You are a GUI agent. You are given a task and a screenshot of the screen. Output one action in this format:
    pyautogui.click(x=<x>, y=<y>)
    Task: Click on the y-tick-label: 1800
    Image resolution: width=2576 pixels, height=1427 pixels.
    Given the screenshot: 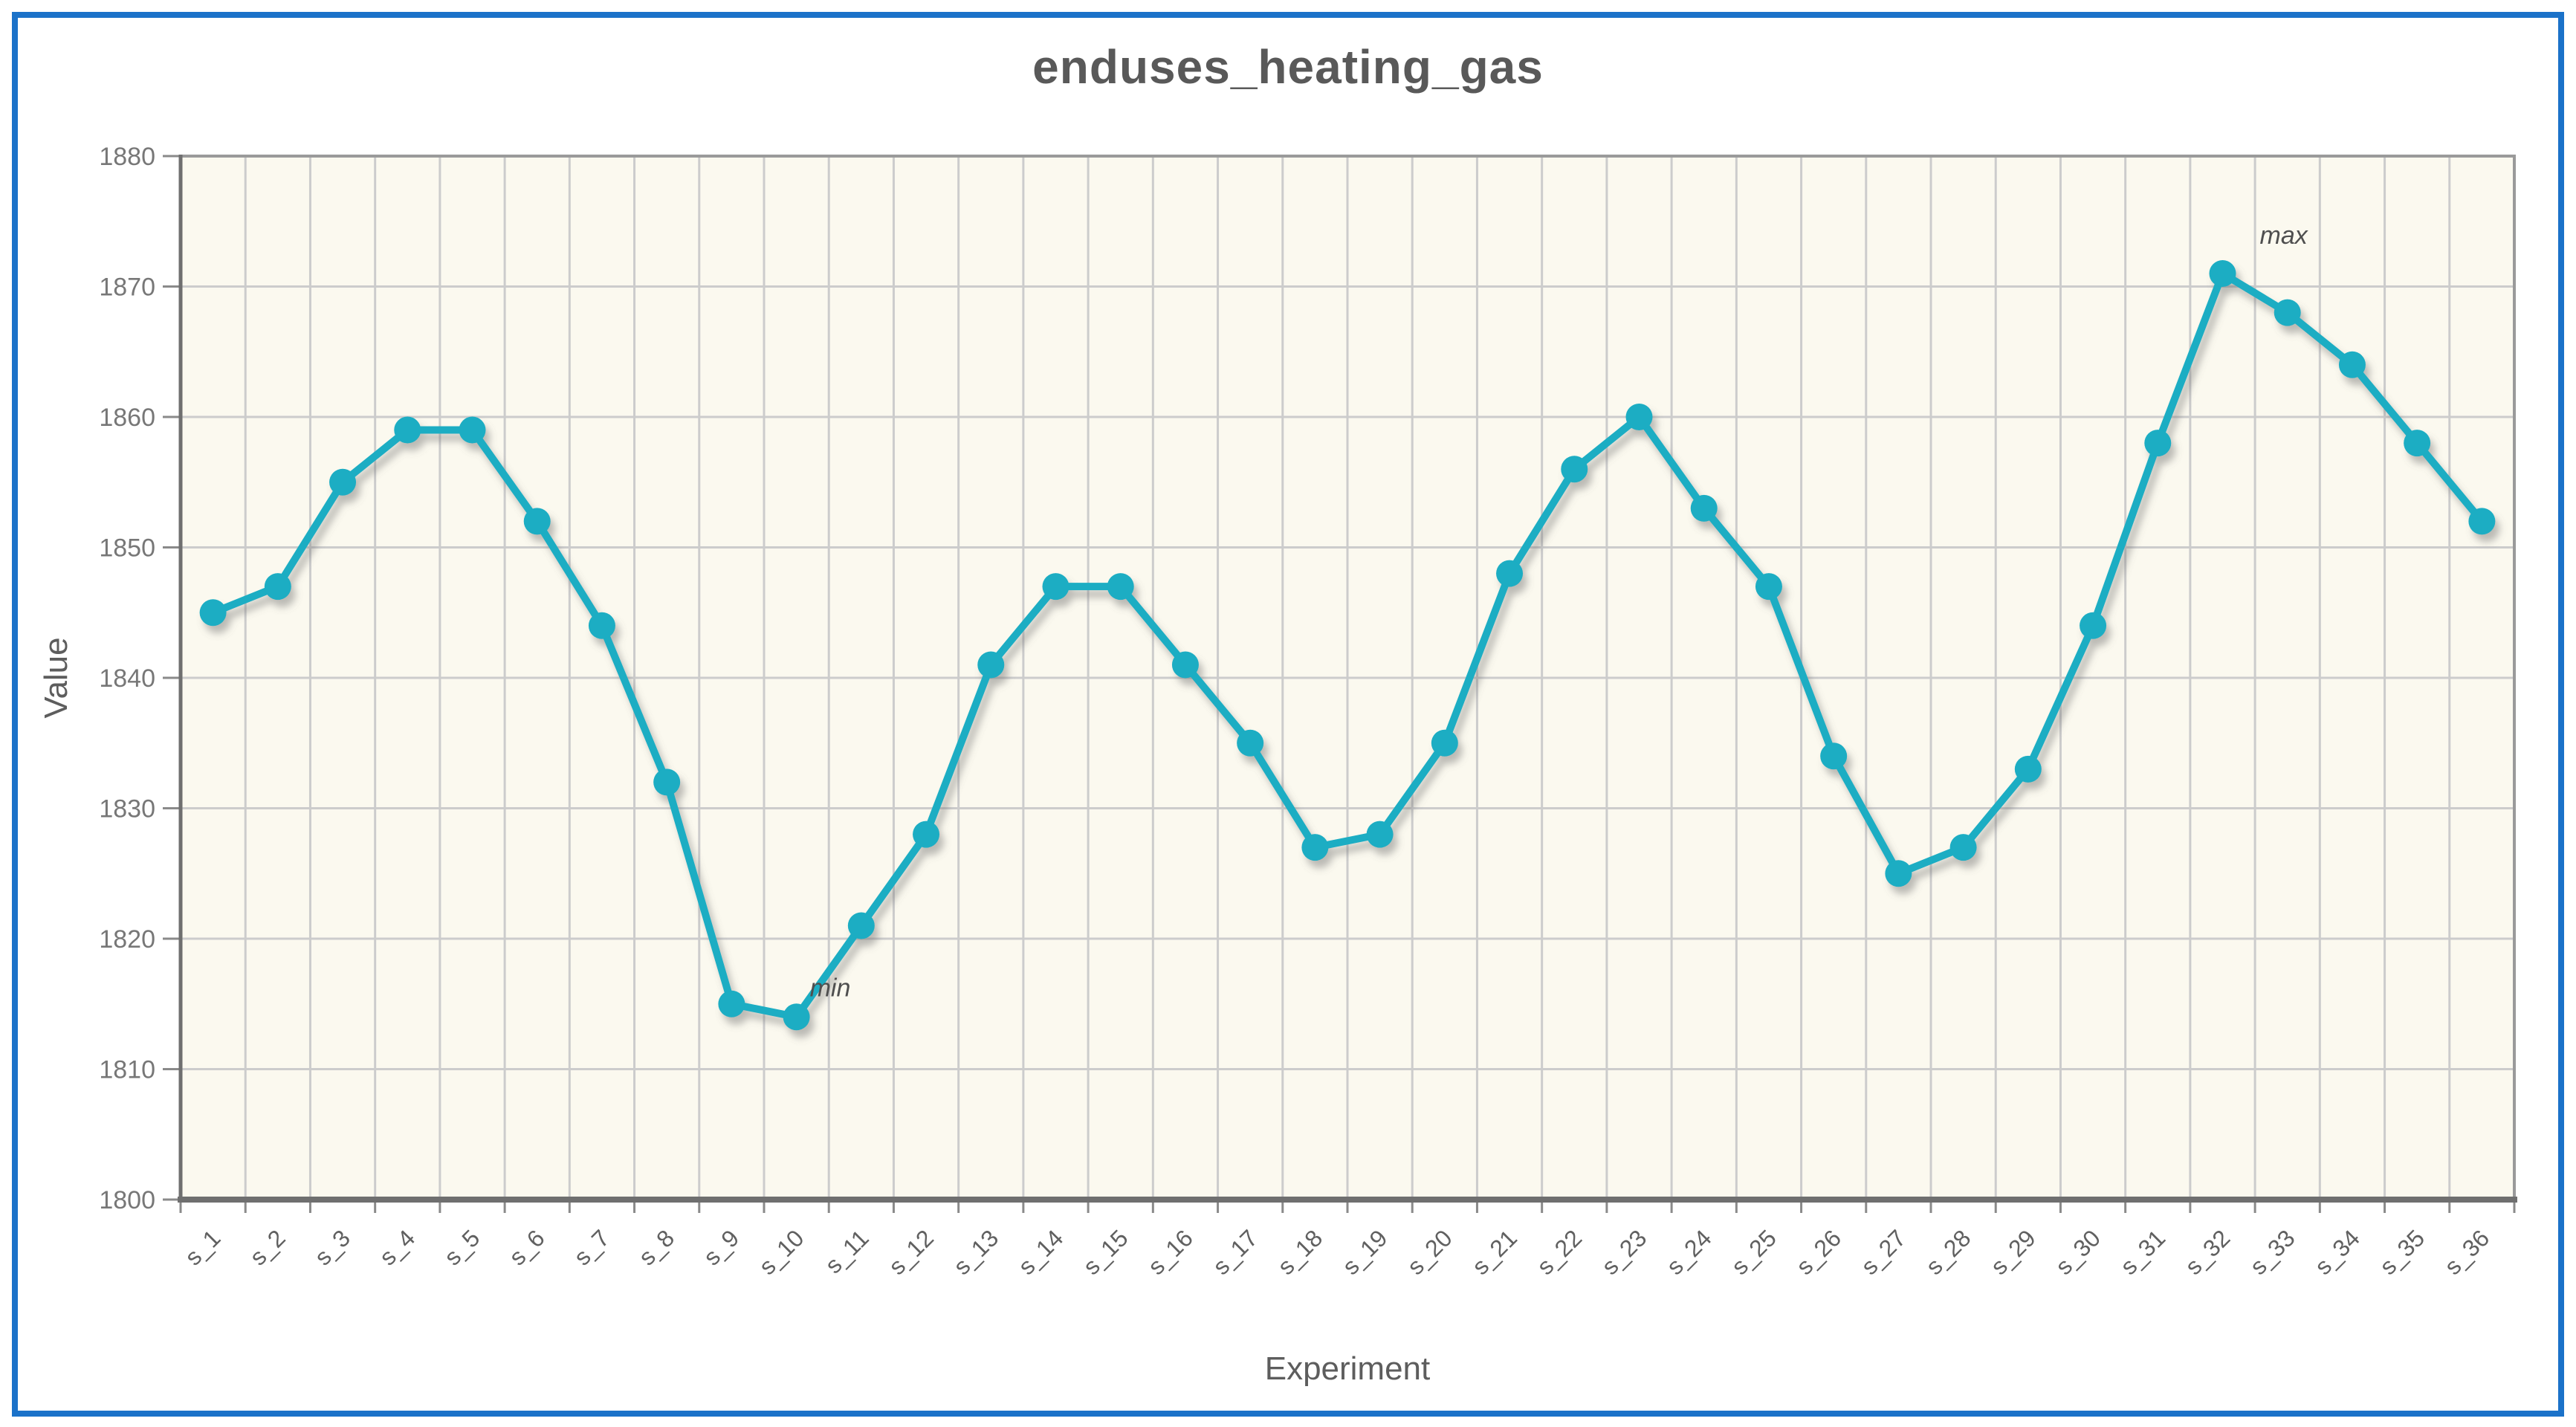 What is the action you would take?
    pyautogui.click(x=127, y=1200)
    